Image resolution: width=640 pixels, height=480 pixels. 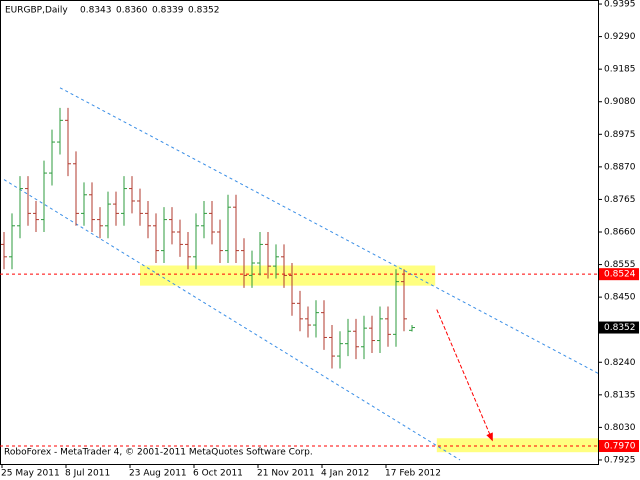 I want to click on level-label: 0.8524, so click(x=620, y=275).